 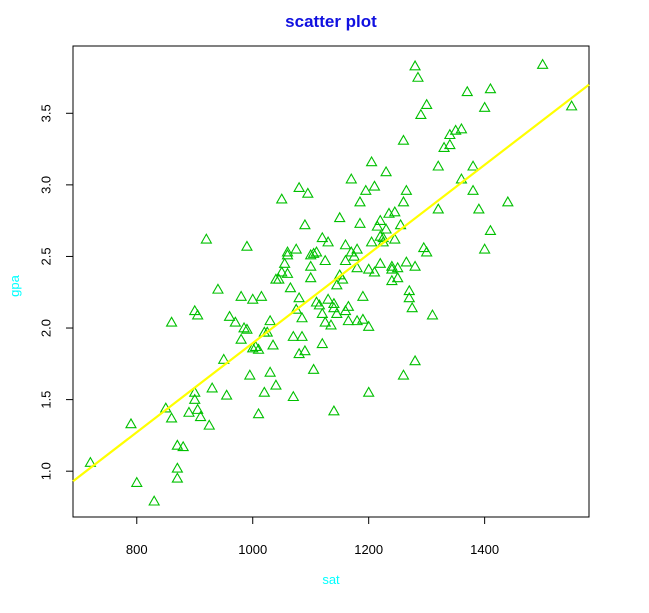 What do you see at coordinates (46, 328) in the screenshot?
I see `y-tick-label: 2.0` at bounding box center [46, 328].